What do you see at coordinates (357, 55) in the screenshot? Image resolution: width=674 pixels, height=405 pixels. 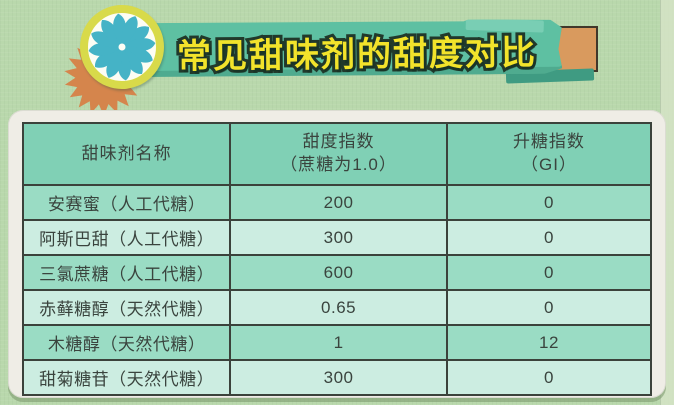 I see `page-title: 常见甜味剂的甜度对比` at bounding box center [357, 55].